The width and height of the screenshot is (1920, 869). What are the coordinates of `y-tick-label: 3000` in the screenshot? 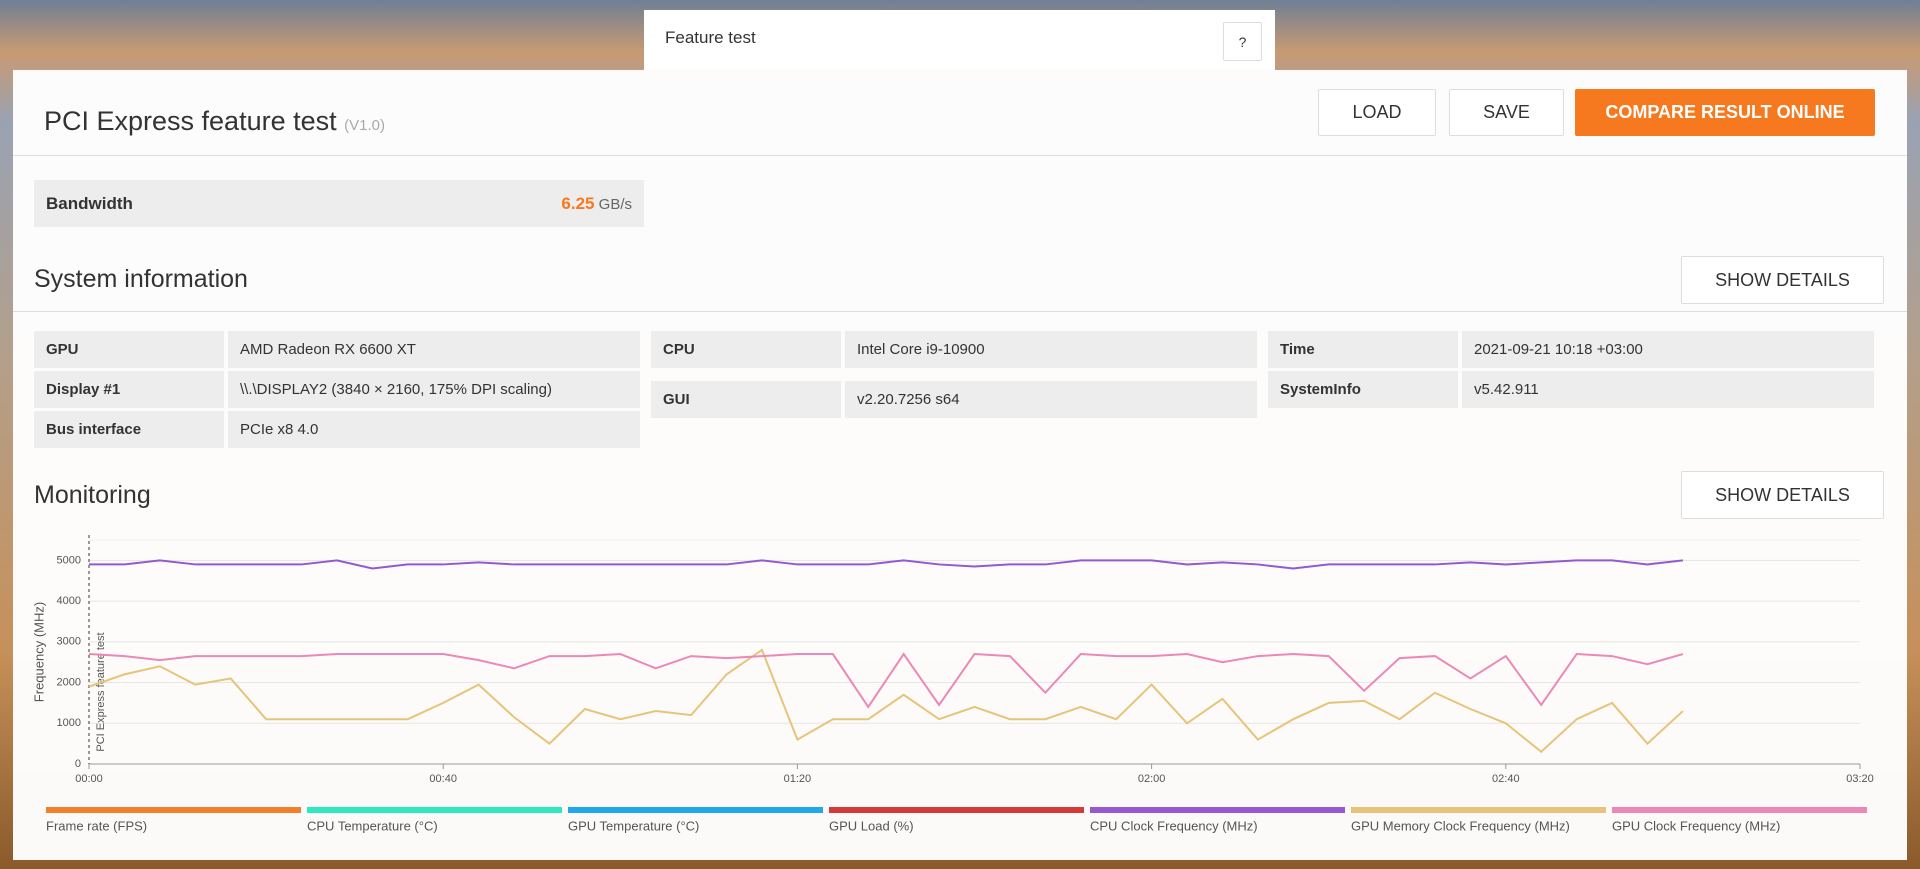 It's located at (69, 642).